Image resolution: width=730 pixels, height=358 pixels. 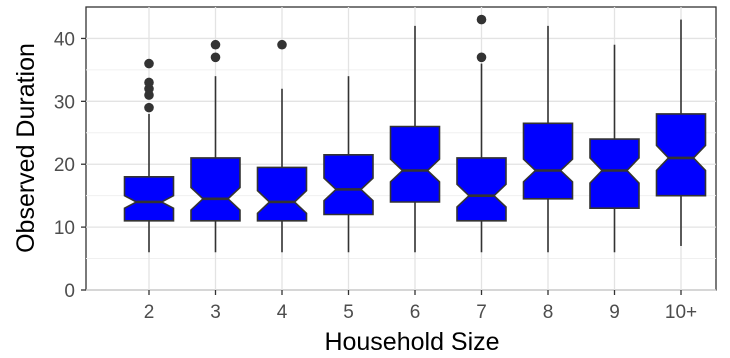 I want to click on x-tick-label: 2, so click(x=149, y=312).